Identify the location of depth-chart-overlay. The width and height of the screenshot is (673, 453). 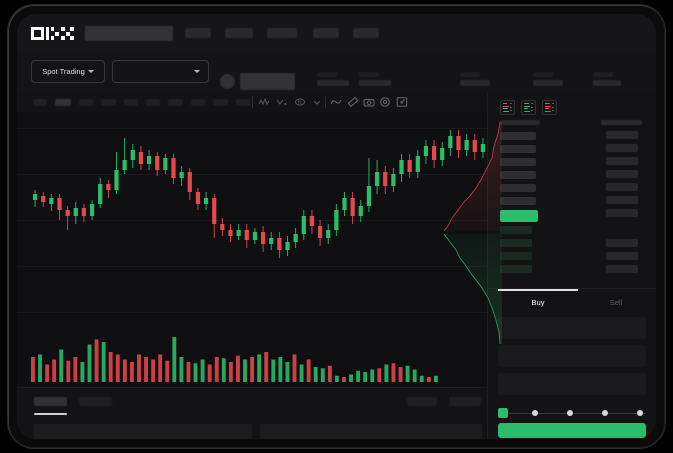
(472, 233).